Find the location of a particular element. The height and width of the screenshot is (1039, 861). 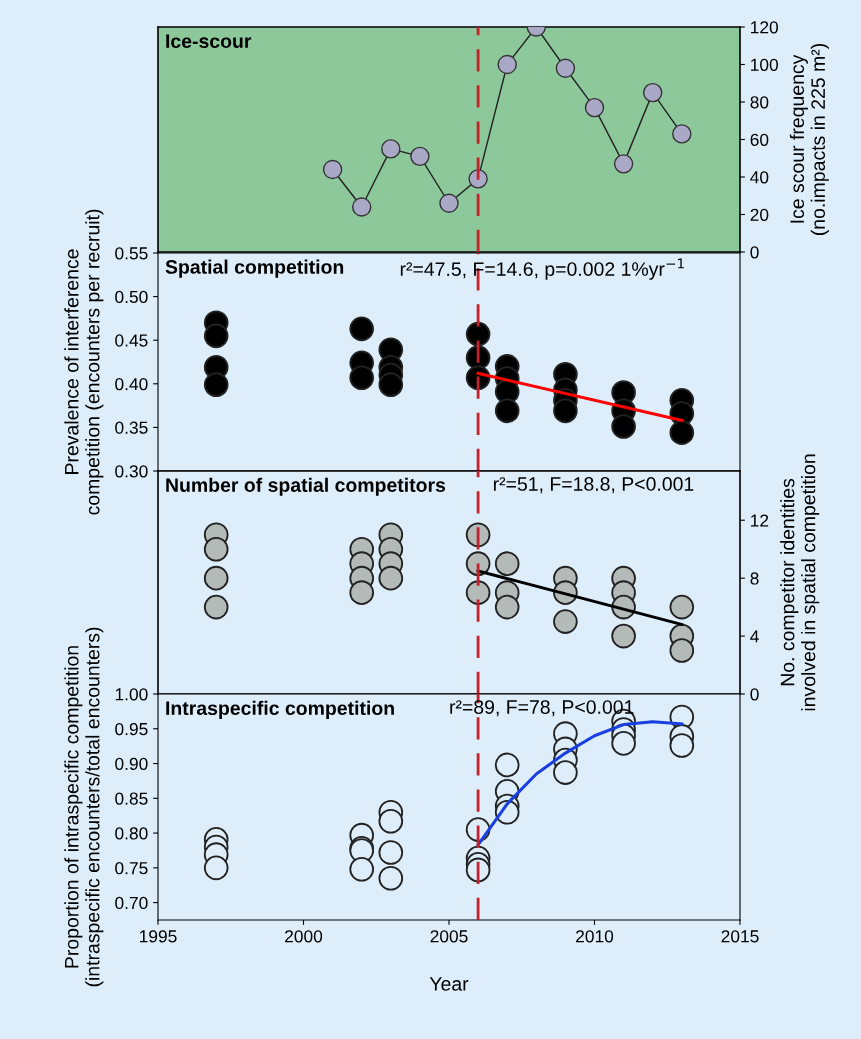

annotation: r²=47.5, F=14.6, p=0.002 1%yr$^{−1}$ is located at coordinates (542, 269).